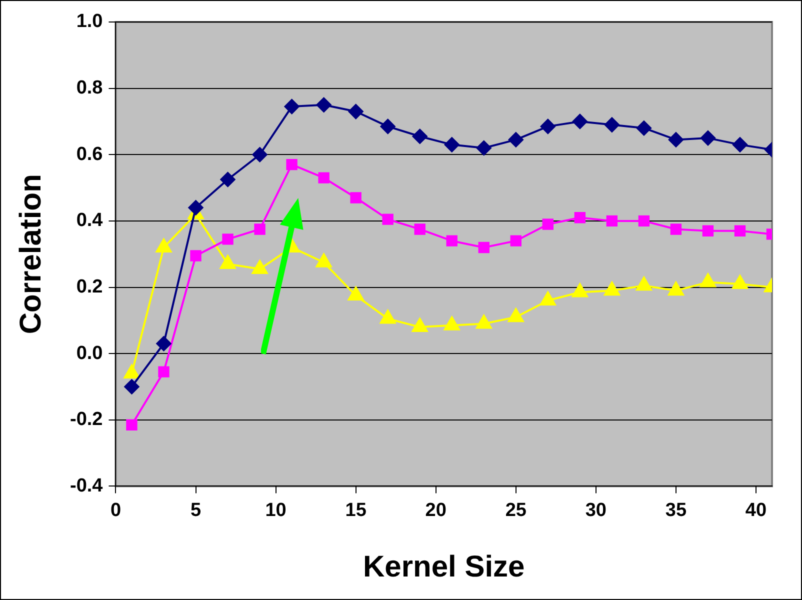  What do you see at coordinates (89, 287) in the screenshot?
I see `y-tick-label: 0.2` at bounding box center [89, 287].